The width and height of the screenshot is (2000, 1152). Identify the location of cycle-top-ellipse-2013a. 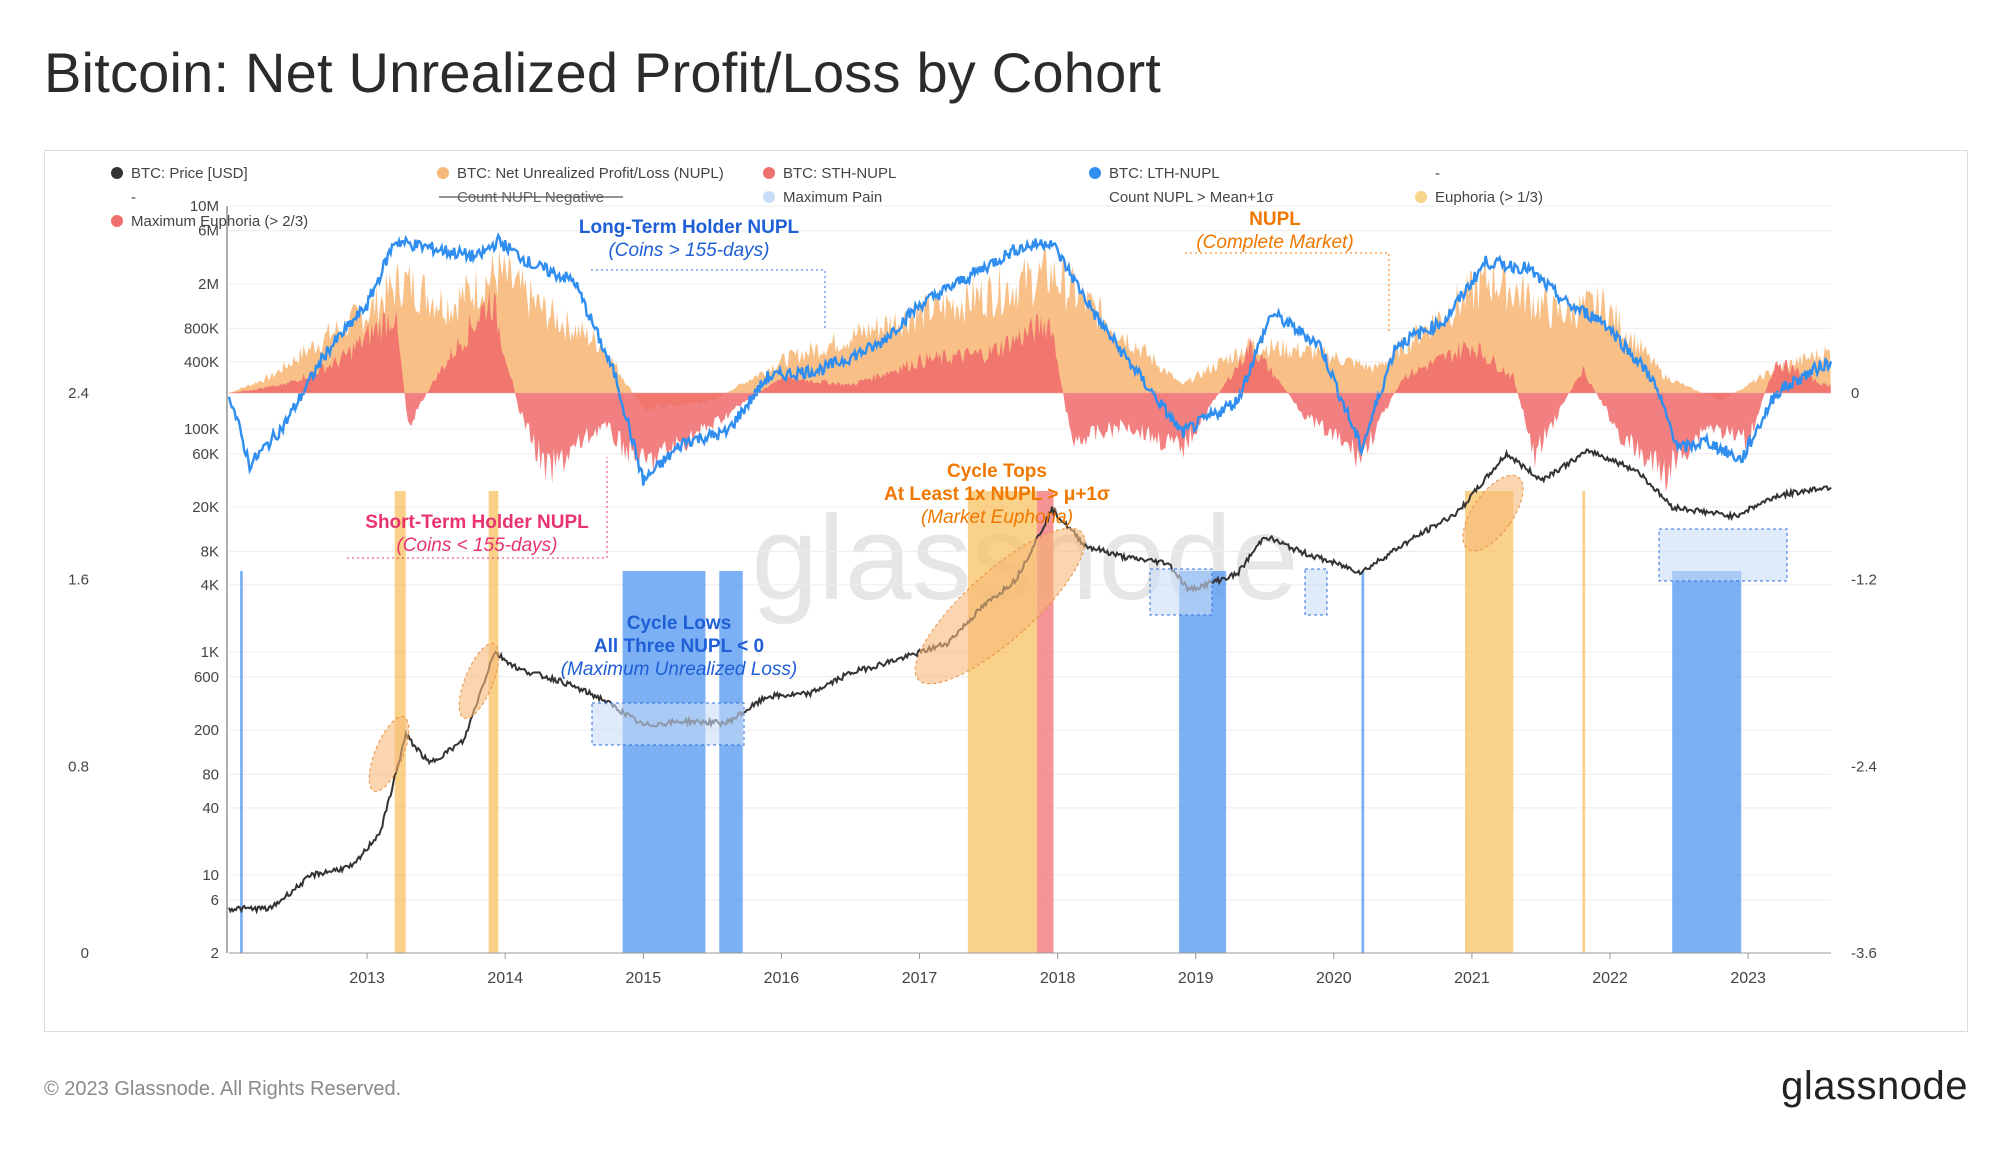
(389, 754).